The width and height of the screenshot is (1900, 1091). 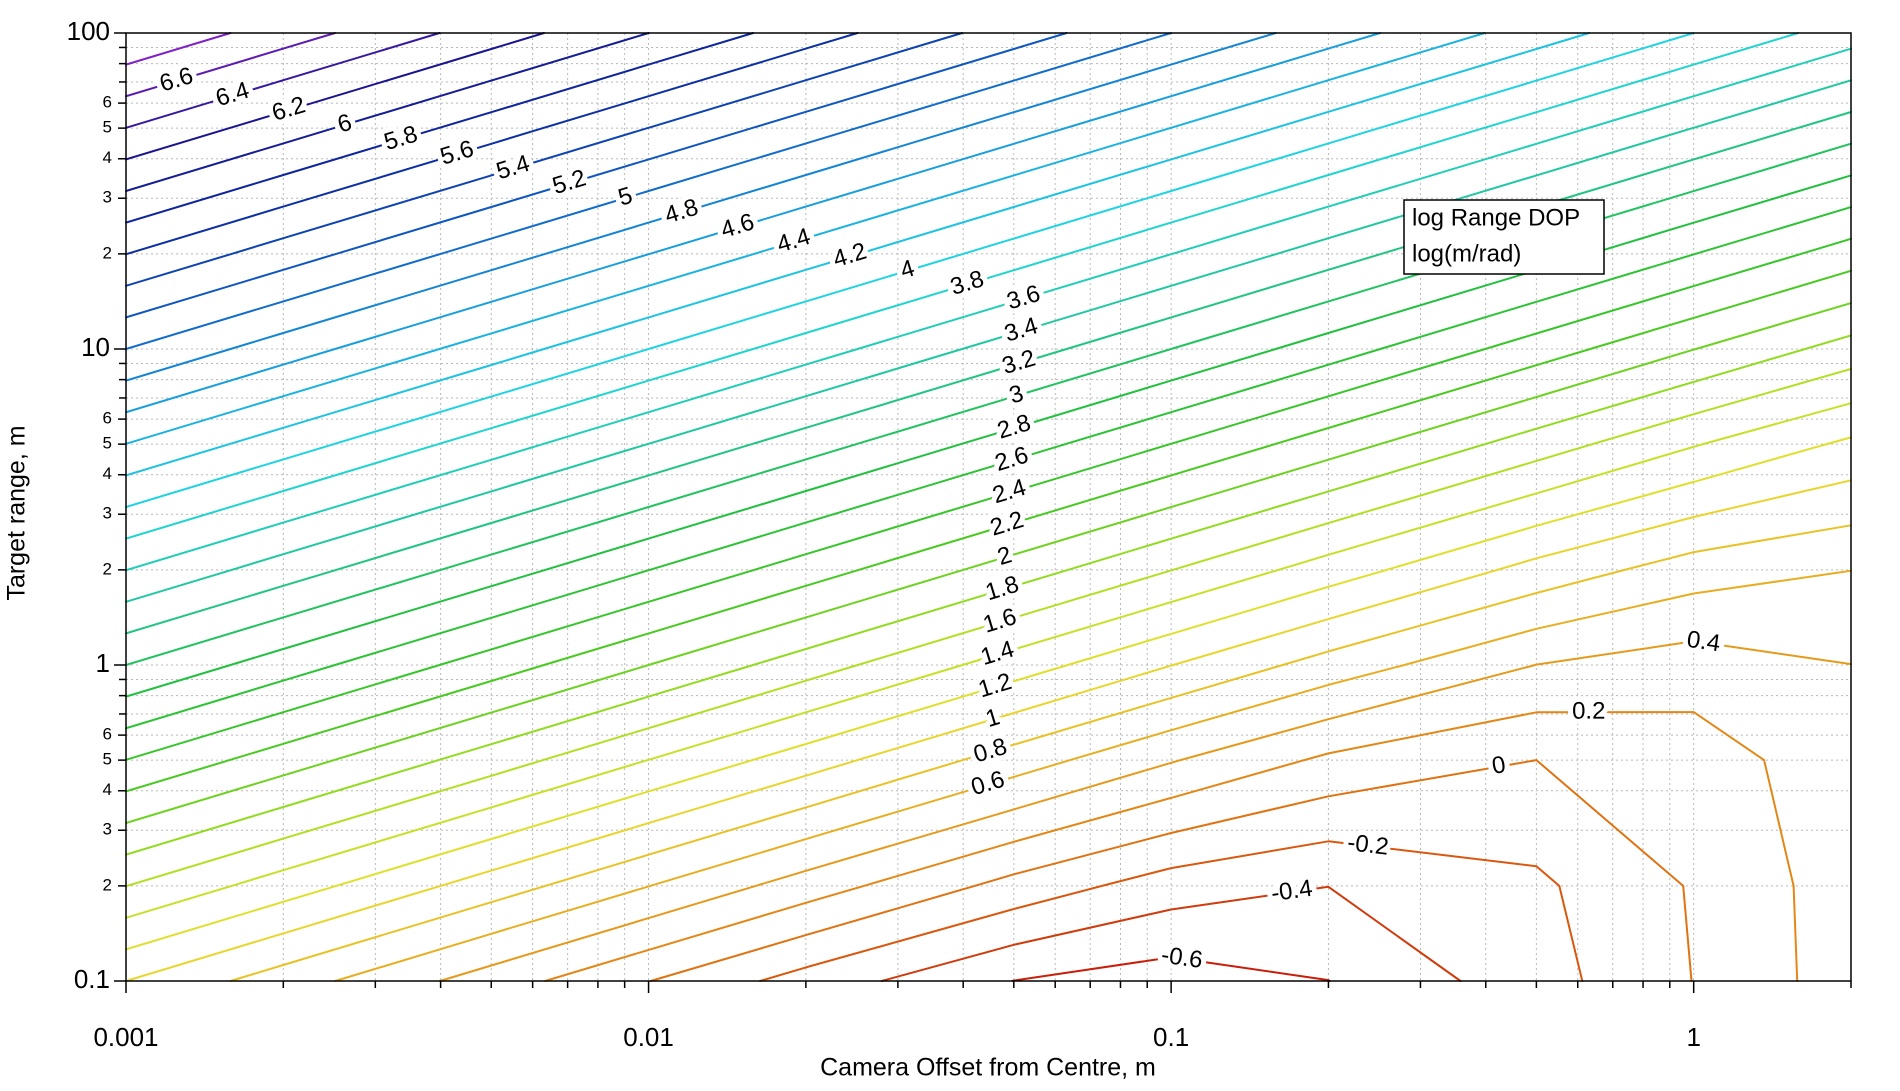 What do you see at coordinates (988, 1068) in the screenshot?
I see `x-axis-title: Camera Offset from Centre, m` at bounding box center [988, 1068].